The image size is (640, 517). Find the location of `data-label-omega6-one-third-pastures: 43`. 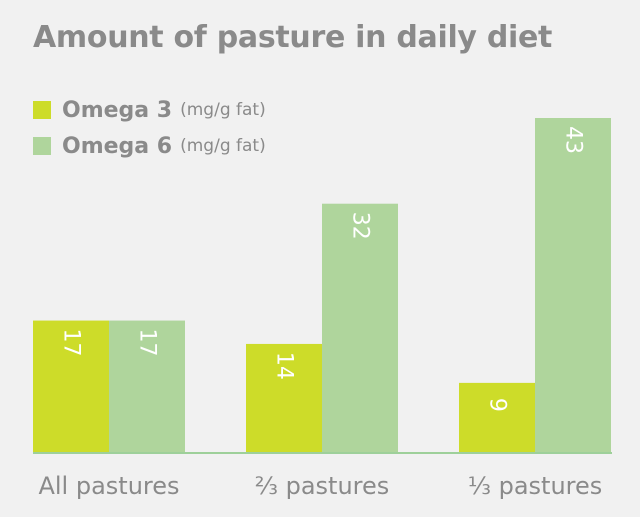

data-label-omega6-one-third-pastures: 43 is located at coordinates (573, 140).